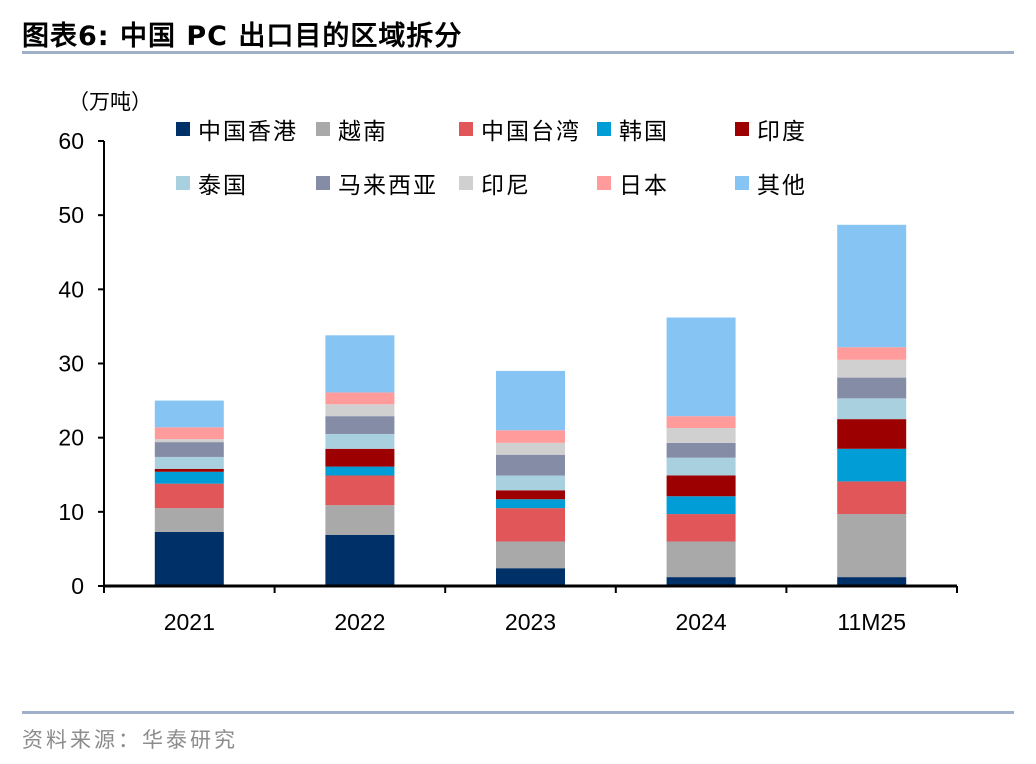 This screenshot has height=764, width=1036. I want to click on legend-item: 中国香港, so click(237, 129).